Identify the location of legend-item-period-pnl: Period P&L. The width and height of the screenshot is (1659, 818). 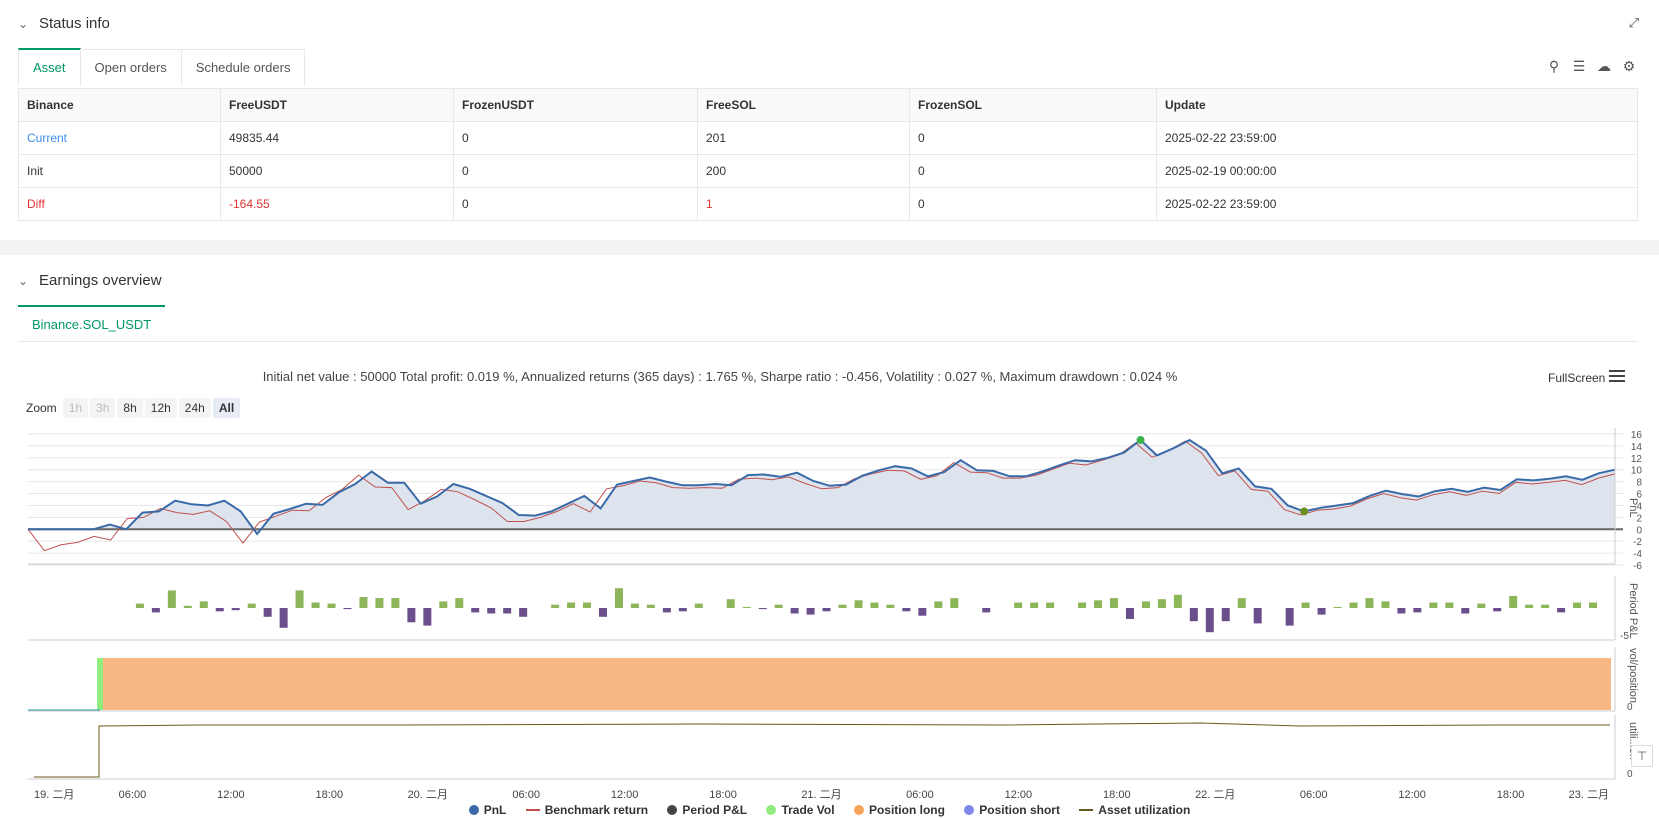
(707, 810).